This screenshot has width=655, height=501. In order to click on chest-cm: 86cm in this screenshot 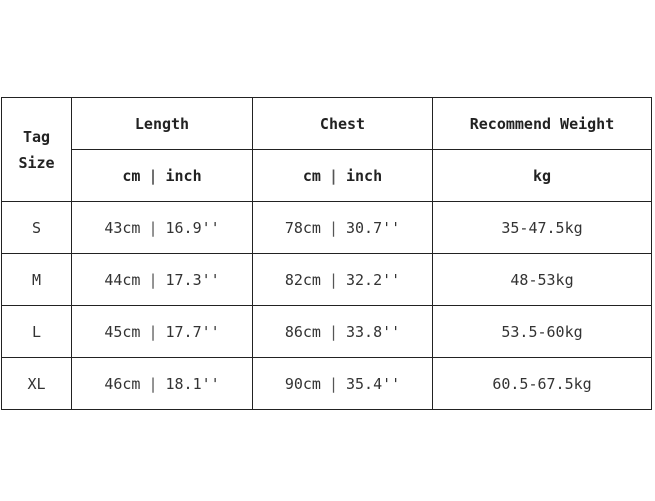, I will do `click(302, 331)`.